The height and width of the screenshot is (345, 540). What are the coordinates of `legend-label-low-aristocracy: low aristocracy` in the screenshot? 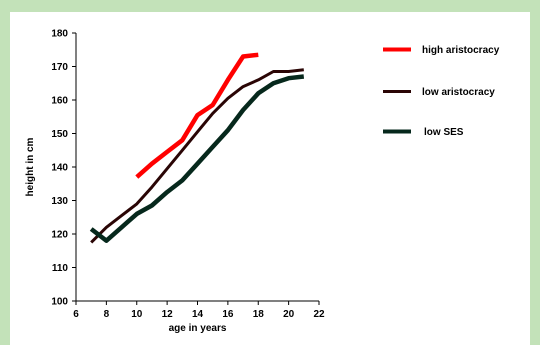 It's located at (458, 92).